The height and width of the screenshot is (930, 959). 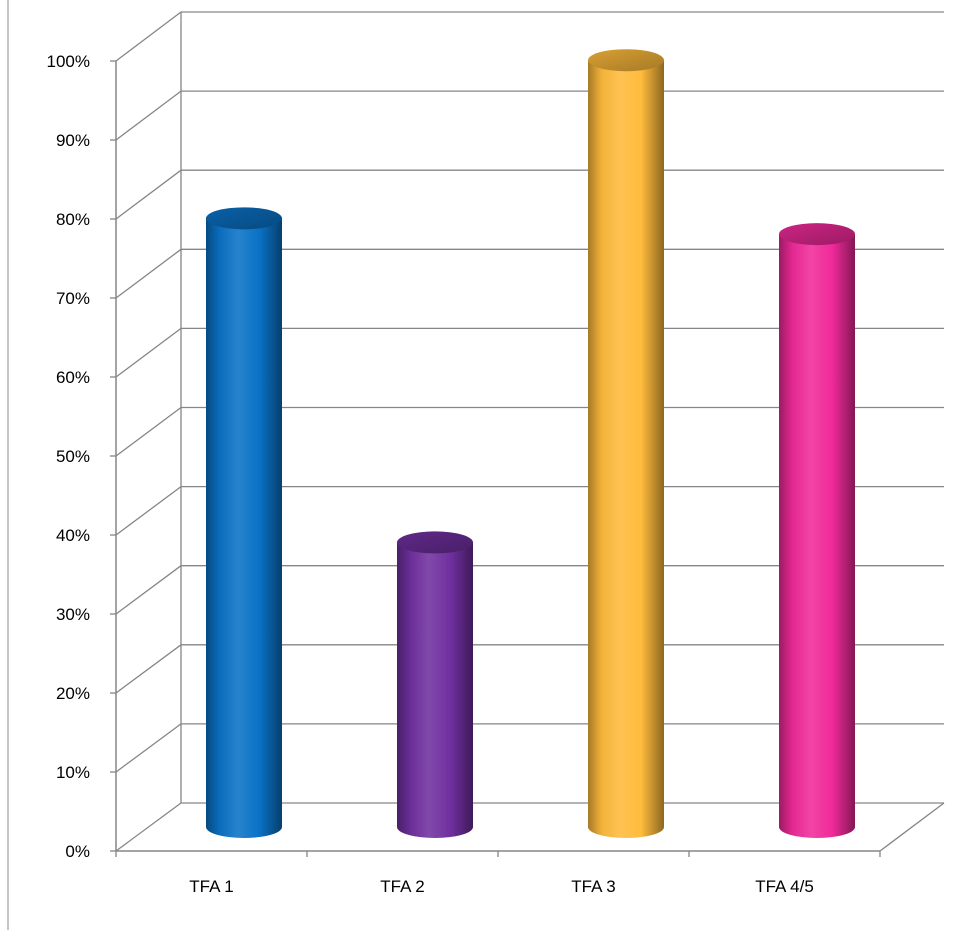 I want to click on x-tick-label: TFA 2, so click(x=402, y=886).